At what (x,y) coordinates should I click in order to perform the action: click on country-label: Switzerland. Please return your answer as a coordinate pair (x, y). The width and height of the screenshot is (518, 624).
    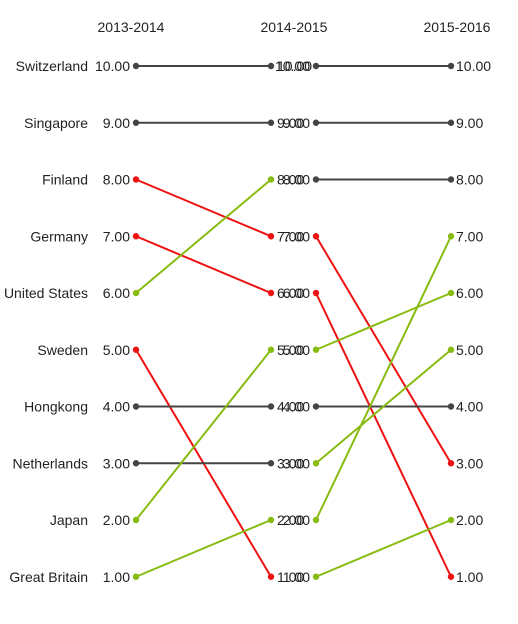
    Looking at the image, I should click on (52, 66).